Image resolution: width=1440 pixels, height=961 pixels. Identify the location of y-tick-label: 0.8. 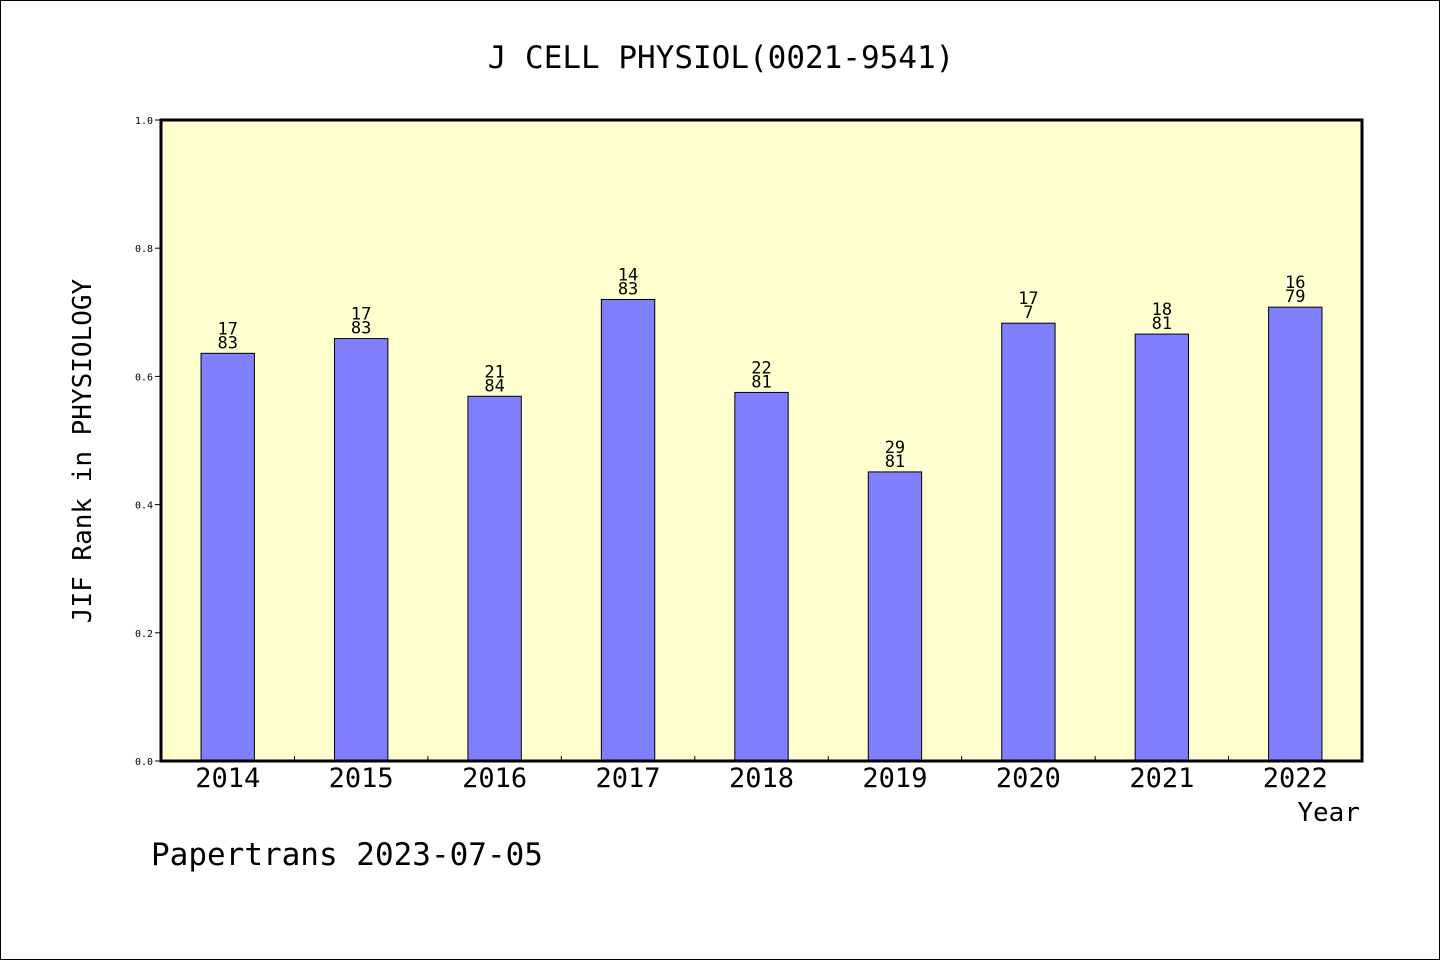
(144, 249).